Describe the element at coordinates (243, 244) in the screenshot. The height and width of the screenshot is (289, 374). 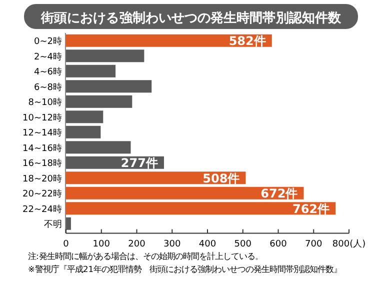
I see `x-tick-label: 500` at that location.